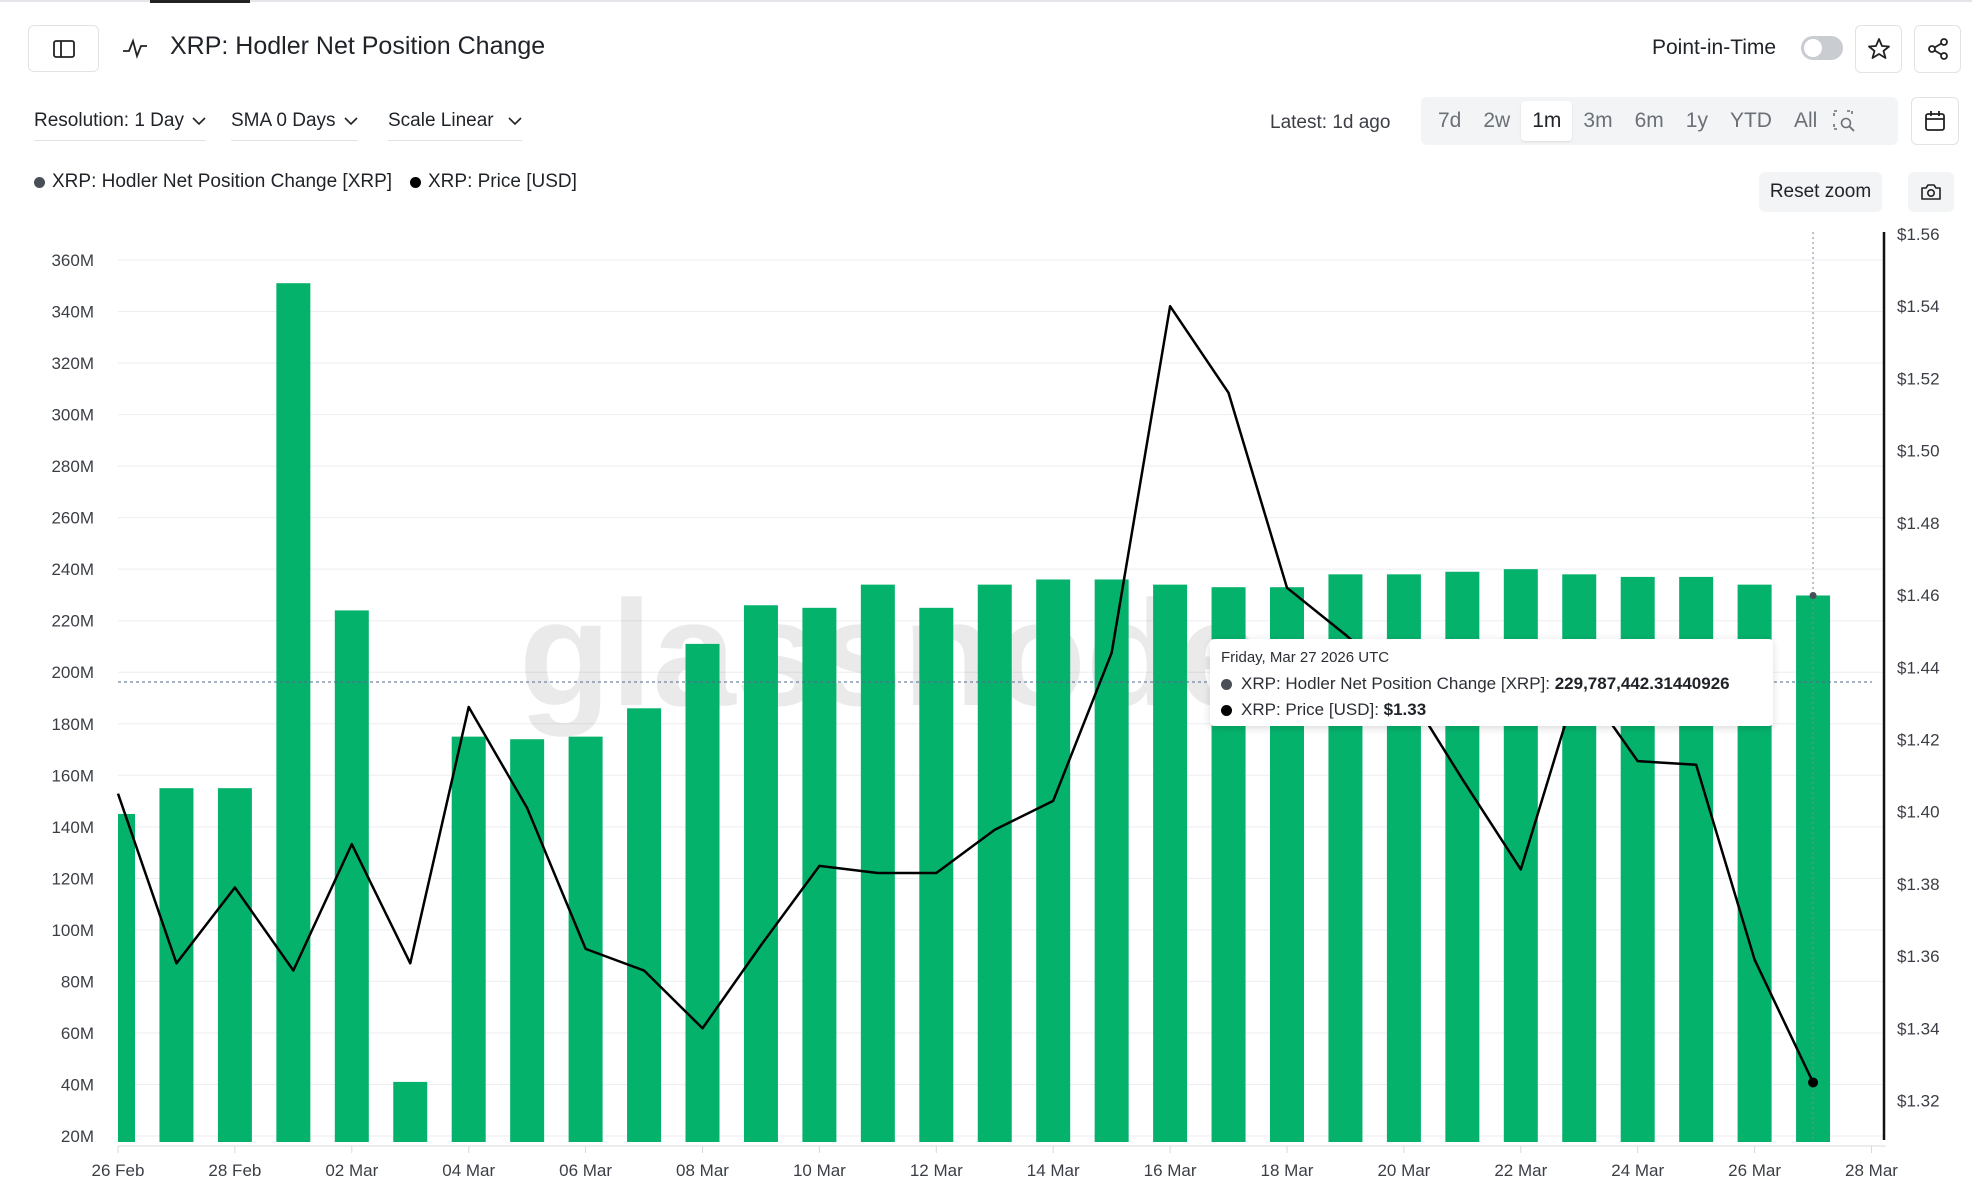 Image resolution: width=1972 pixels, height=1200 pixels. What do you see at coordinates (1450, 120) in the screenshot?
I see `range-7d: 7d` at bounding box center [1450, 120].